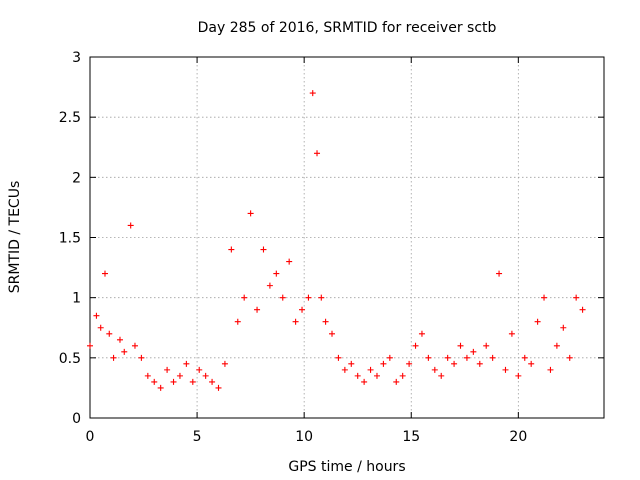 The image size is (640, 480). What do you see at coordinates (411, 437) in the screenshot?
I see `x-tick-label: 15` at bounding box center [411, 437].